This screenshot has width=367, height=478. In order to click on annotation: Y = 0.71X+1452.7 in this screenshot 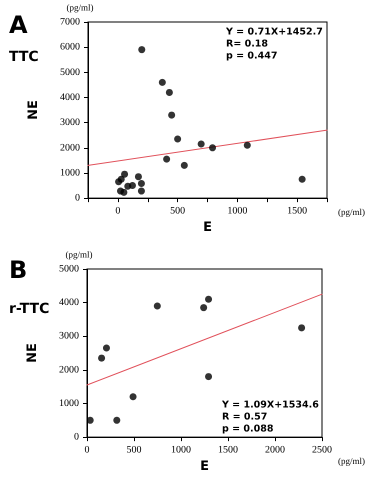, I will do `click(274, 32)`.